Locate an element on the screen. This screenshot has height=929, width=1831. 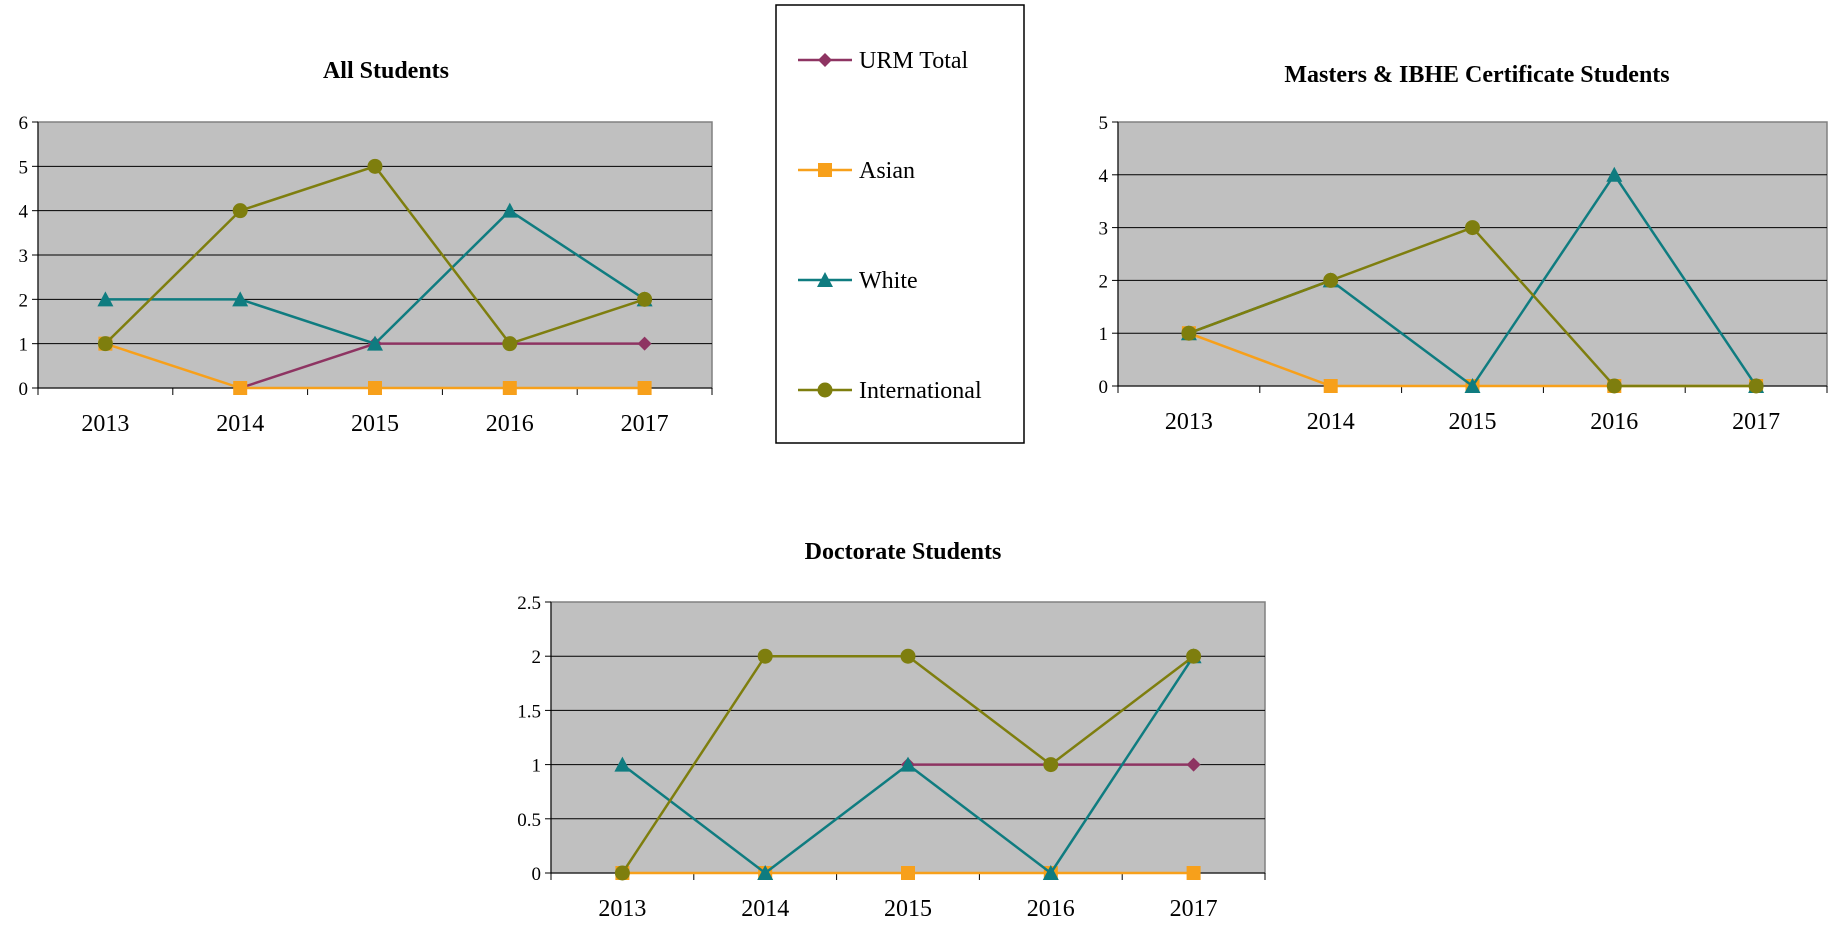
x-tick-label: 2014 is located at coordinates (765, 909).